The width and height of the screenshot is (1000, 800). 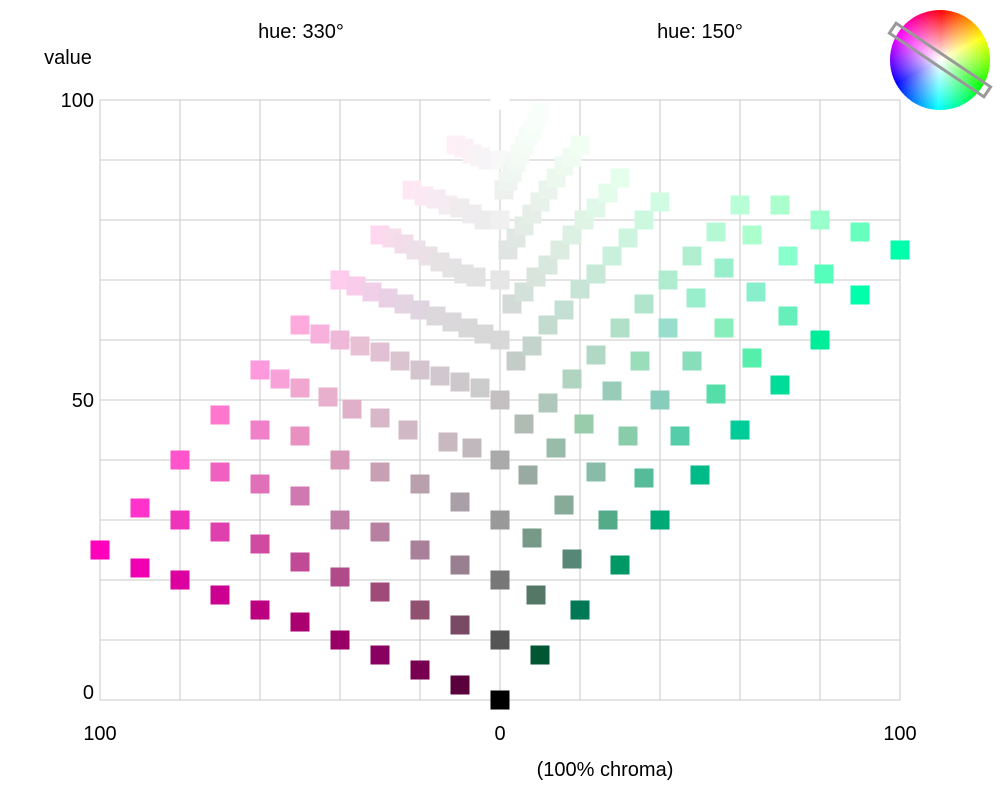 I want to click on hue-selector-bar, so click(x=940, y=60).